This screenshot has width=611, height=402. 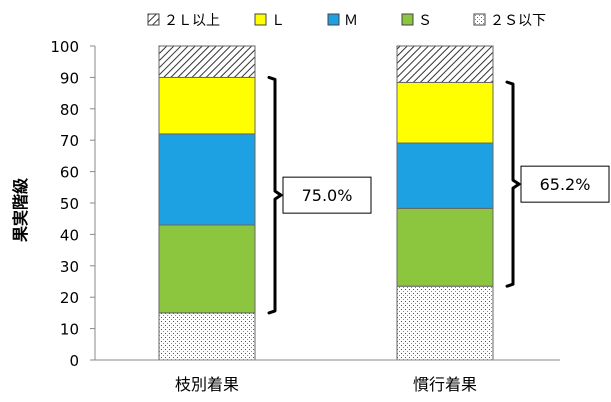 I want to click on legend: ２Ｌ以上 Ｌ Ｍ Ｓ ２Ｓ以下, so click(x=346, y=21).